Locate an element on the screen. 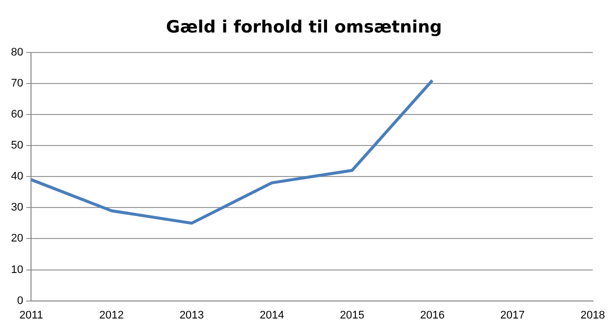 The height and width of the screenshot is (333, 616). x-tick-label: 2017 is located at coordinates (512, 315).